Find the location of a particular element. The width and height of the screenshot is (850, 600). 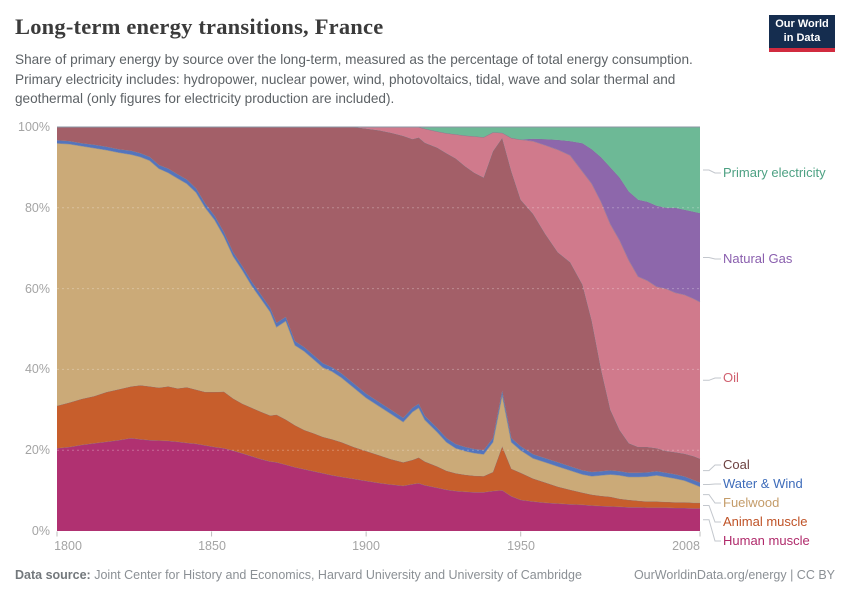

y-axis-label-80: 80% is located at coordinates (37, 208).